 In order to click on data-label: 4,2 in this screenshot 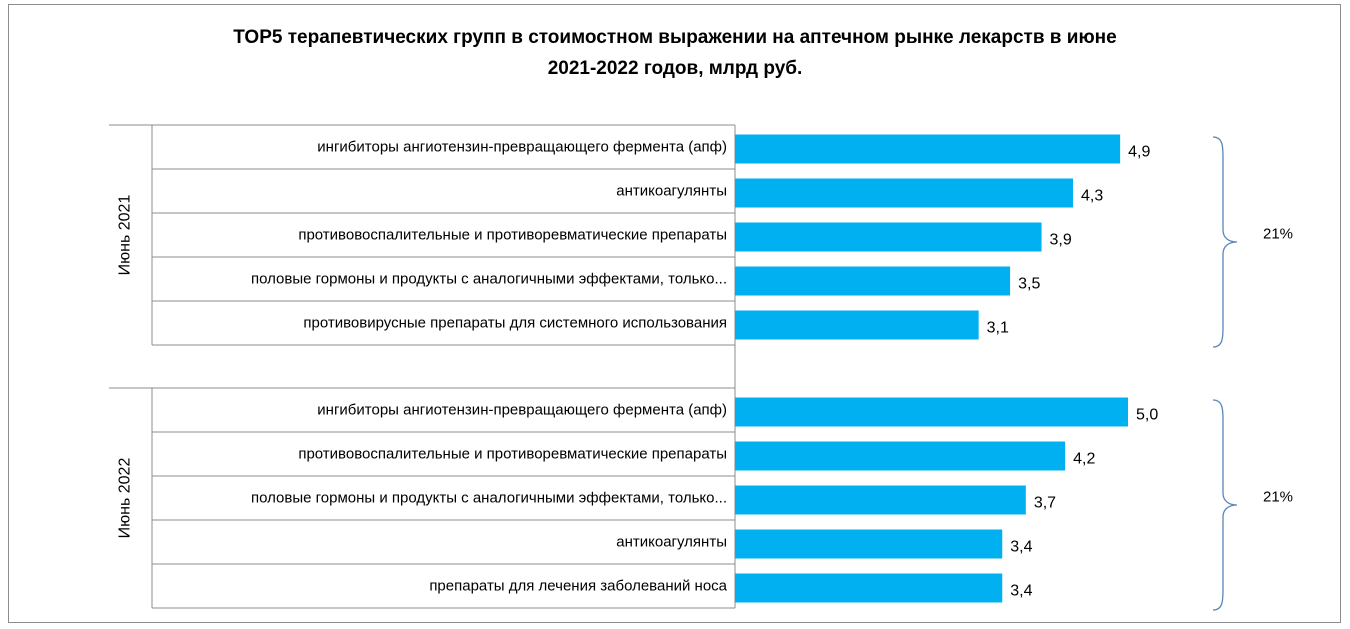, I will do `click(1084, 459)`.